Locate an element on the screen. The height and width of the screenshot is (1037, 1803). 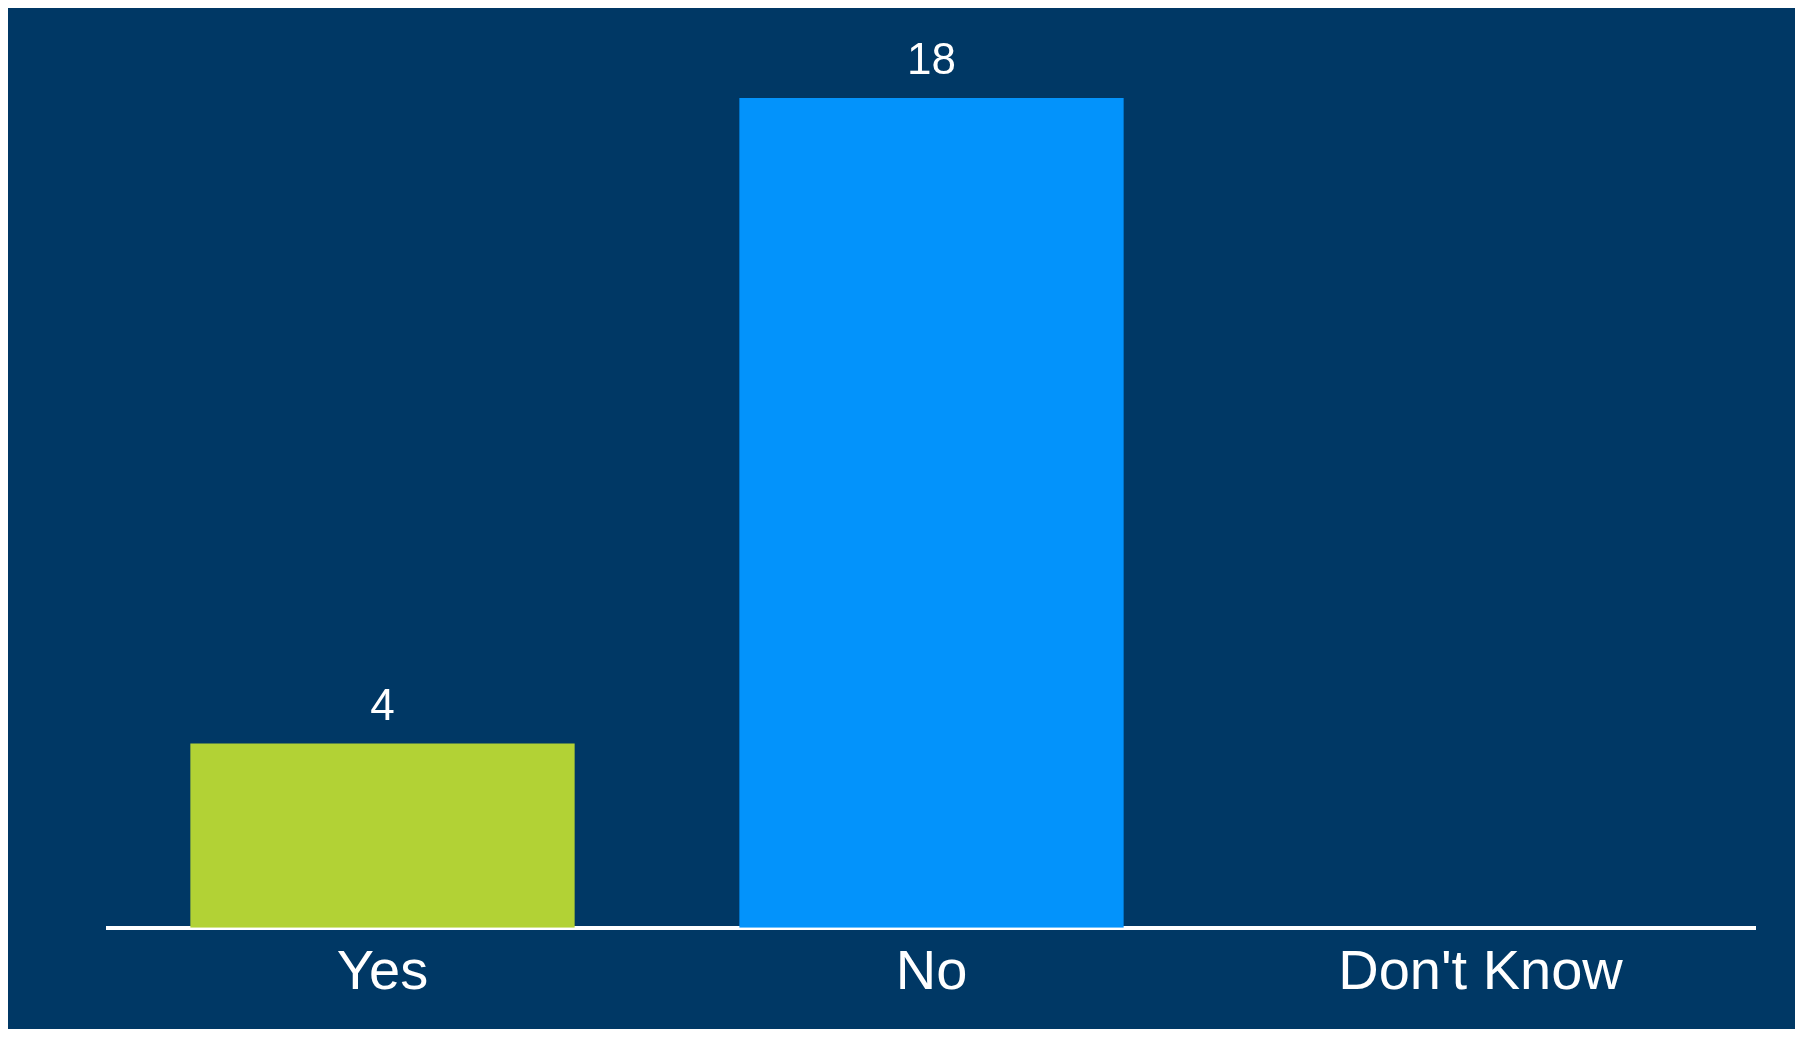
x-tick-label: Don't Know is located at coordinates (1481, 969).